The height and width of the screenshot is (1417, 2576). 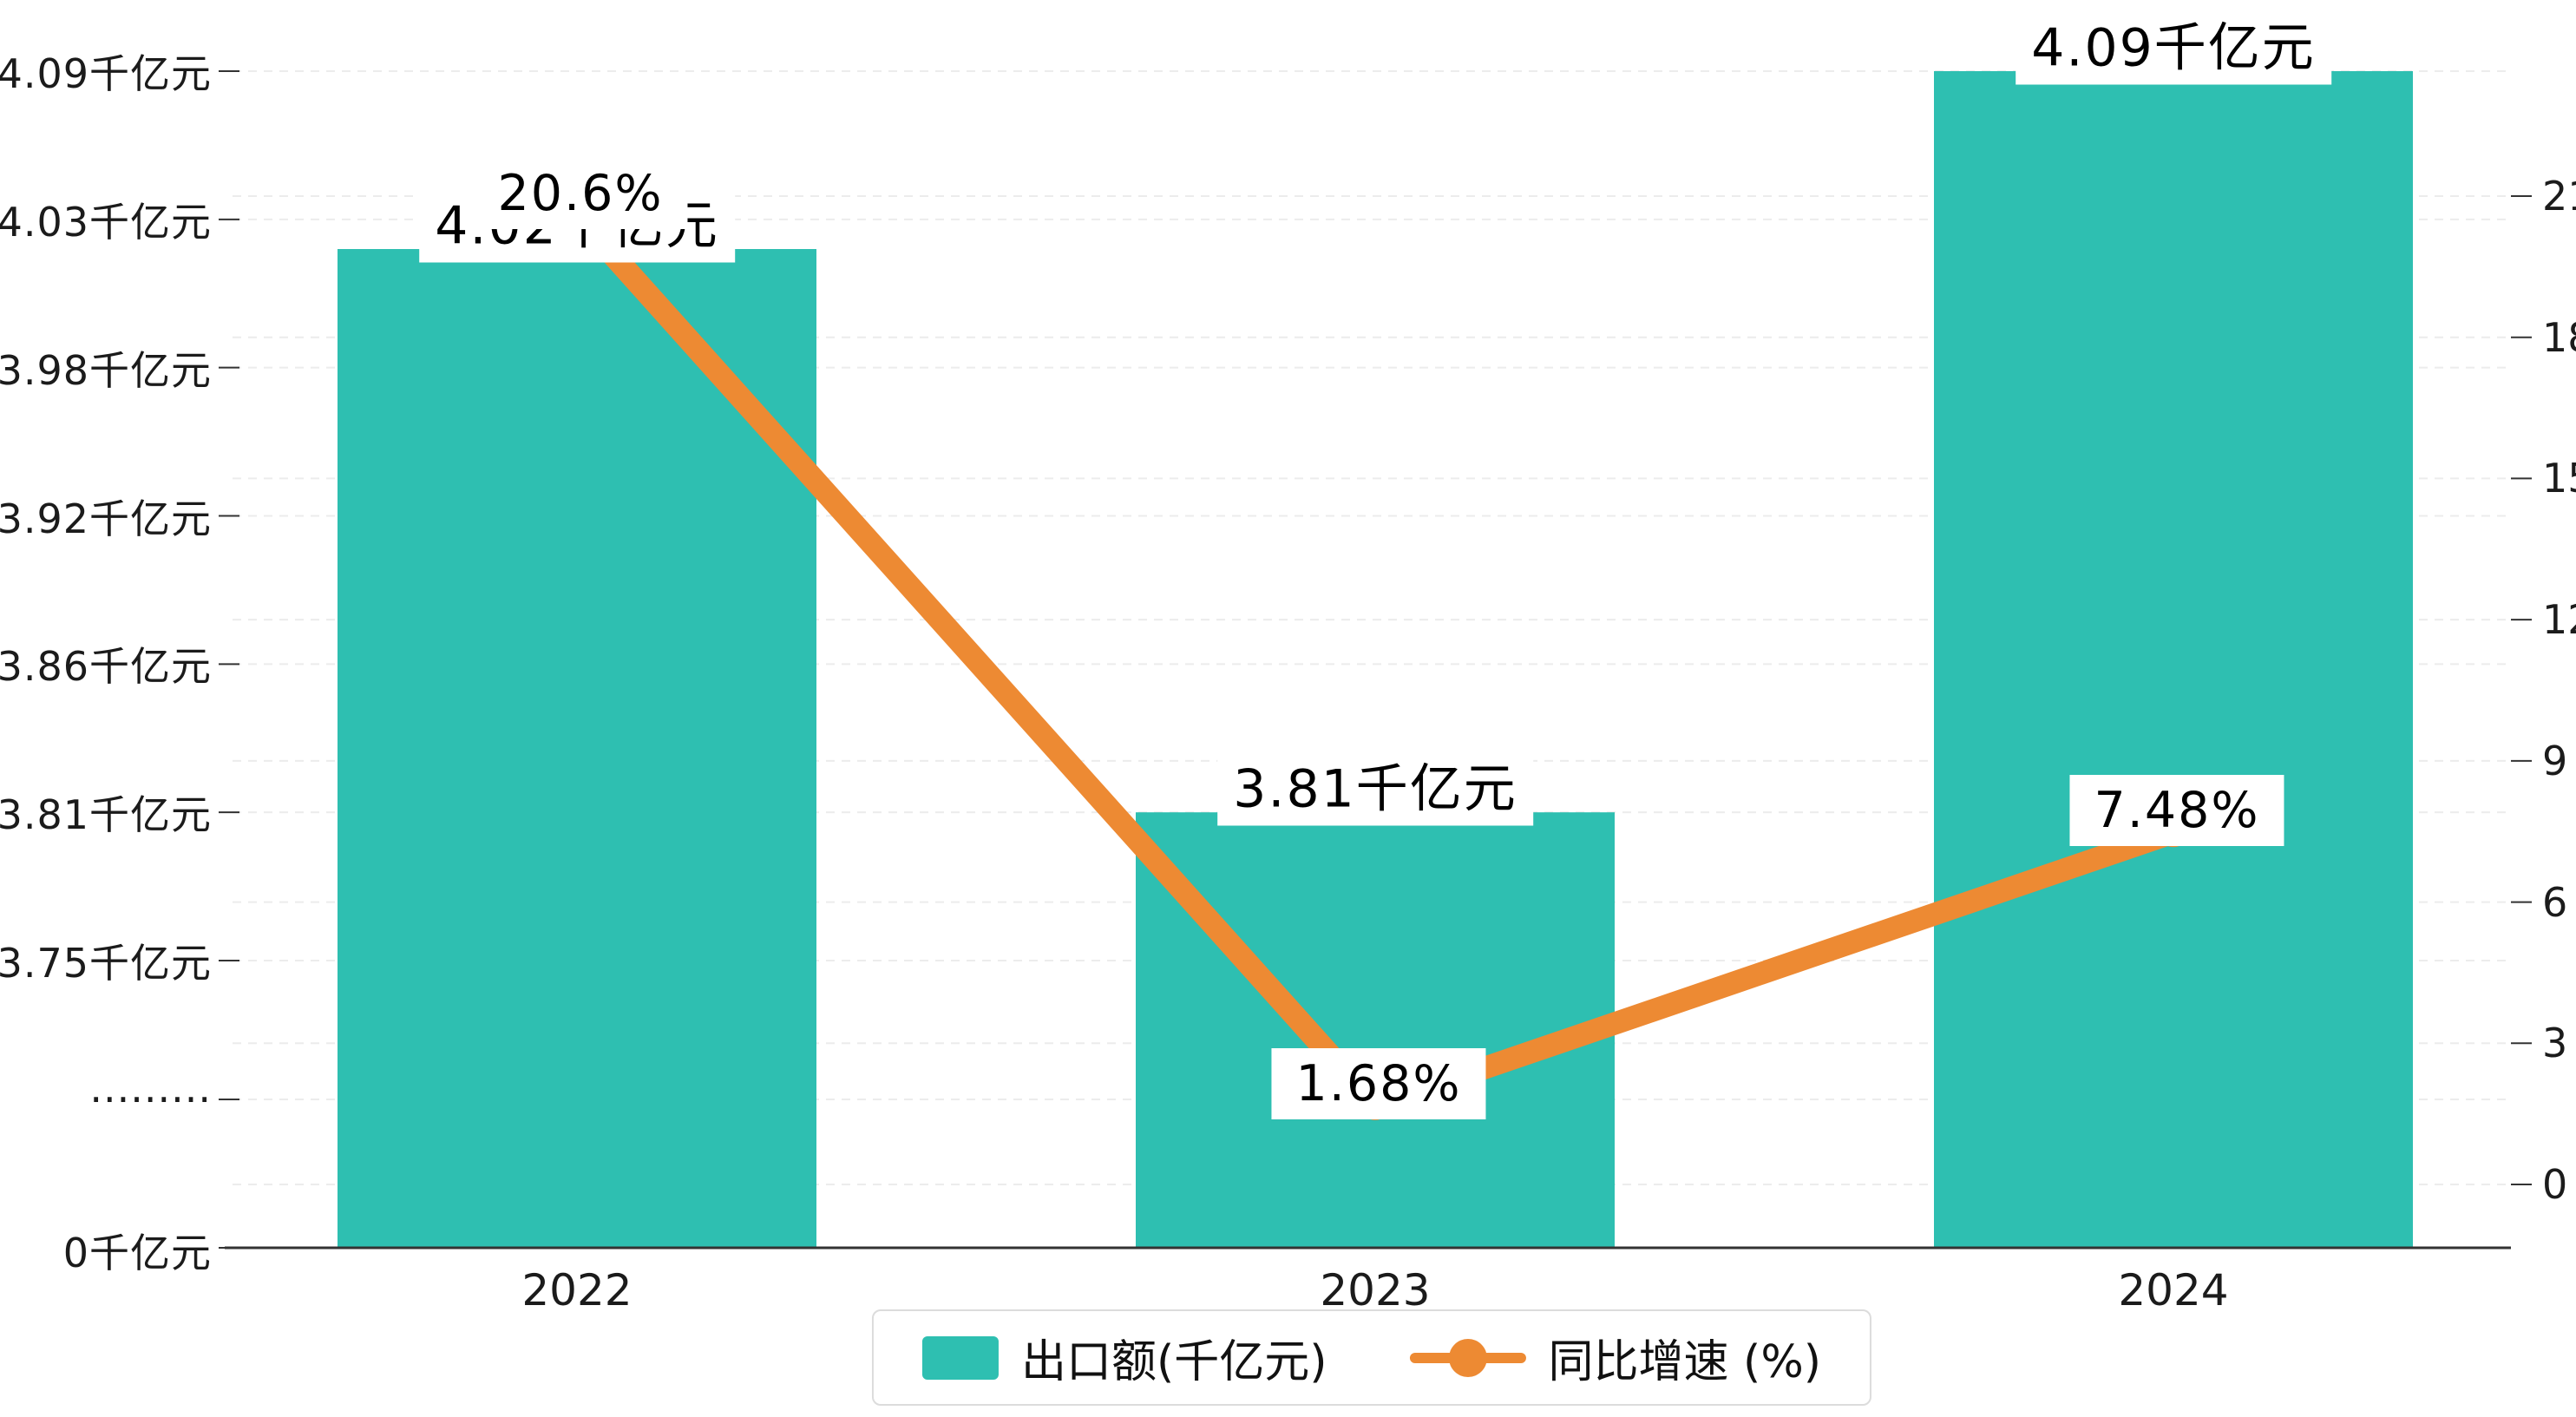 I want to click on line-marker-icon, so click(x=1467, y=1358).